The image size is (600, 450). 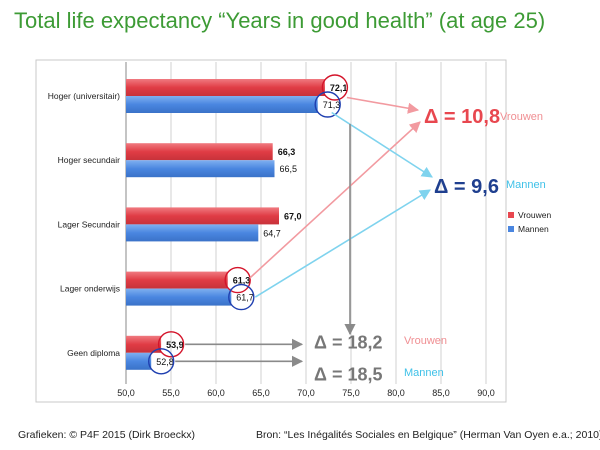 I want to click on x-tick-label: 75,0, so click(x=351, y=393).